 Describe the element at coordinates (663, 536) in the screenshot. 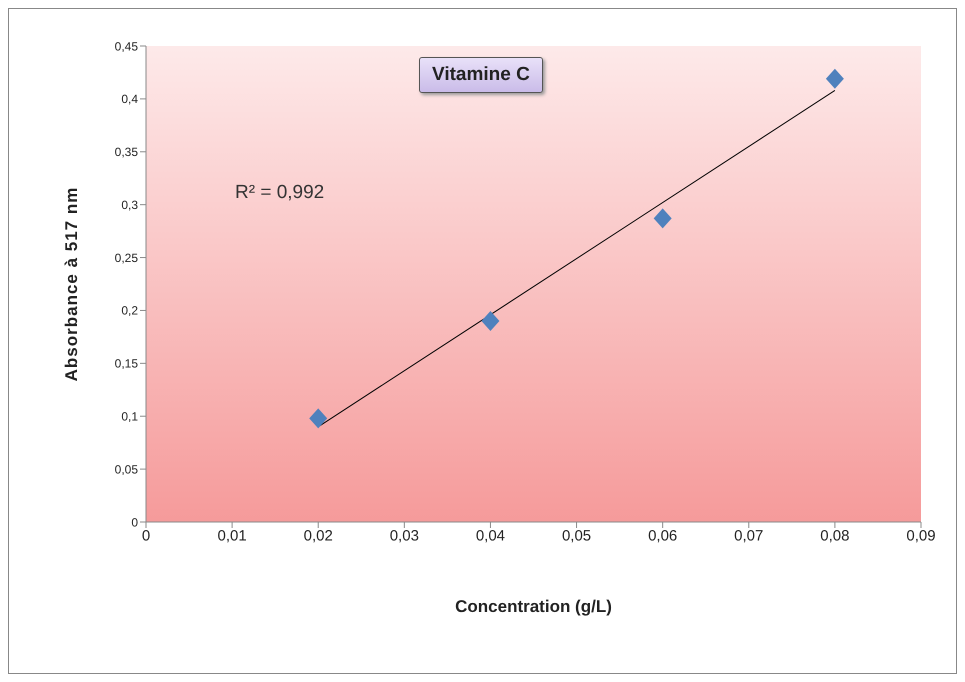

I see `x-tick-label: 0,06` at that location.